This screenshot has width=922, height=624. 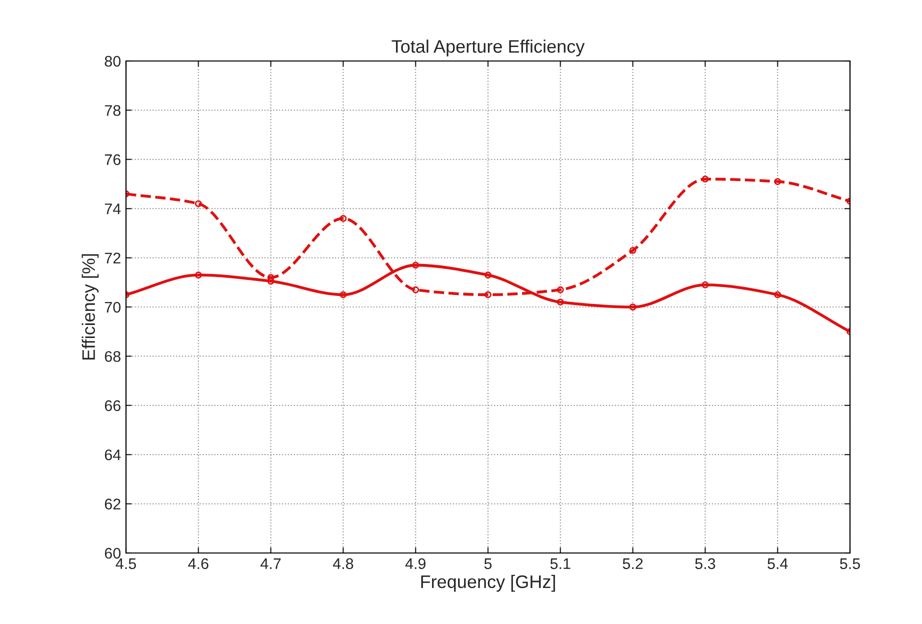 I want to click on y-tick-label: 60, so click(x=112, y=553).